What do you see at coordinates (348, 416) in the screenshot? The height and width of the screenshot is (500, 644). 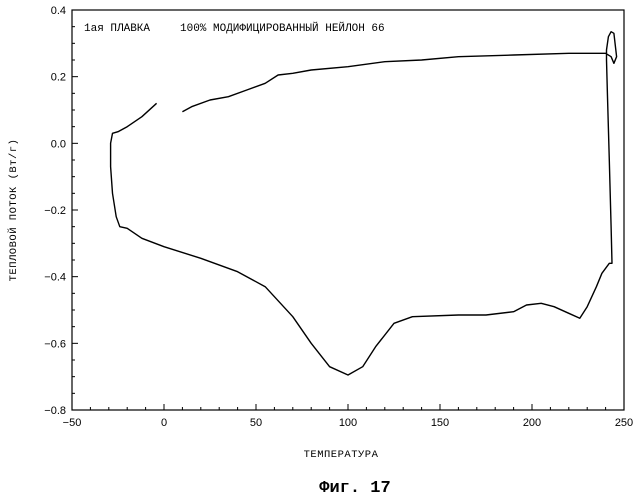 I see `x-axis-ticks: −50 0 50 100 150 200 250` at bounding box center [348, 416].